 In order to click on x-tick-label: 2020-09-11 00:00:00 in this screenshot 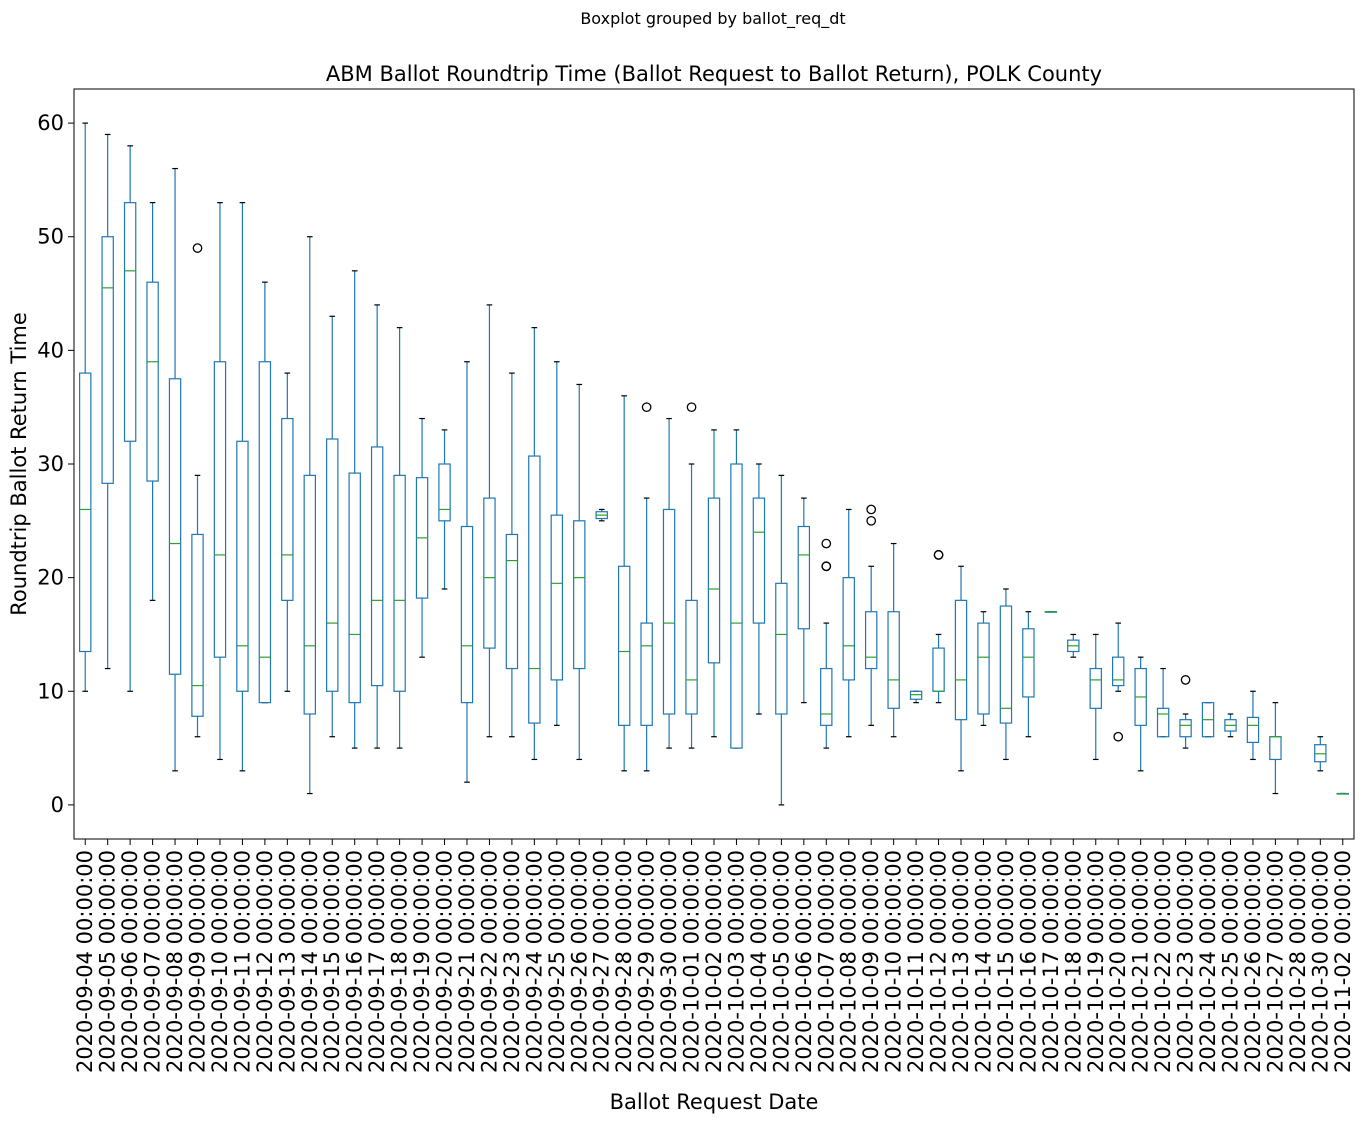, I will do `click(242, 961)`.